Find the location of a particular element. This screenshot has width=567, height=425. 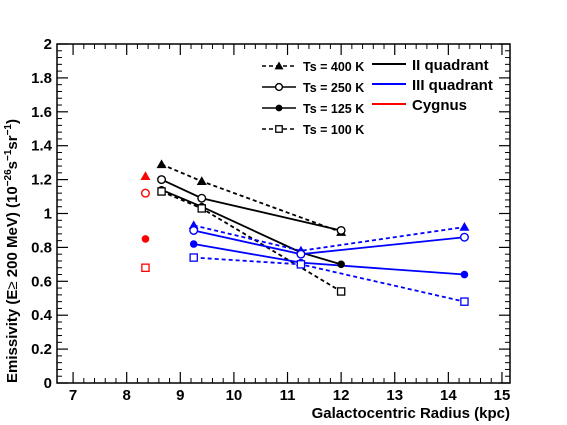

x-tick-label: 10 is located at coordinates (234, 395).